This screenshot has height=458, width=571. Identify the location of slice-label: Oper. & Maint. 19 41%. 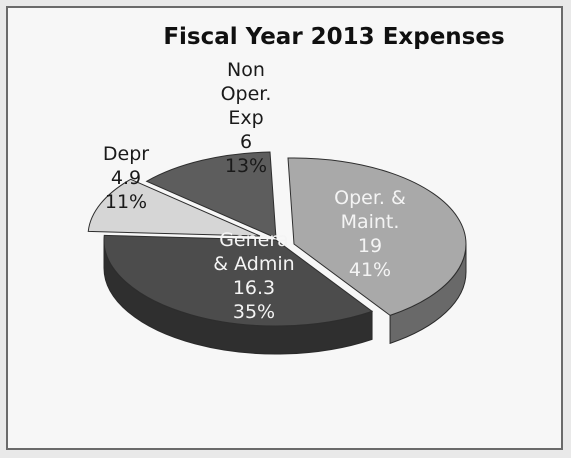
(370, 234).